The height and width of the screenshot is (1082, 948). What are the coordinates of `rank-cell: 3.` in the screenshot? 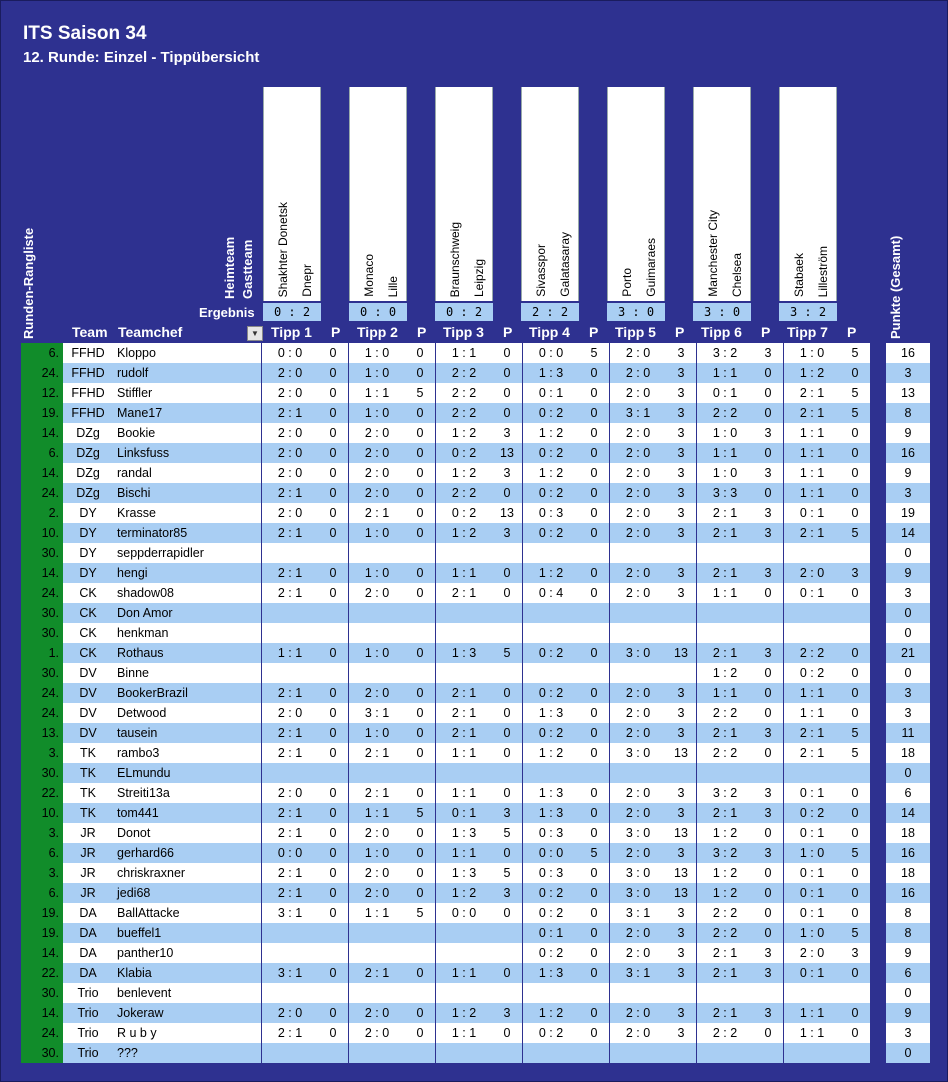 It's located at (42, 753).